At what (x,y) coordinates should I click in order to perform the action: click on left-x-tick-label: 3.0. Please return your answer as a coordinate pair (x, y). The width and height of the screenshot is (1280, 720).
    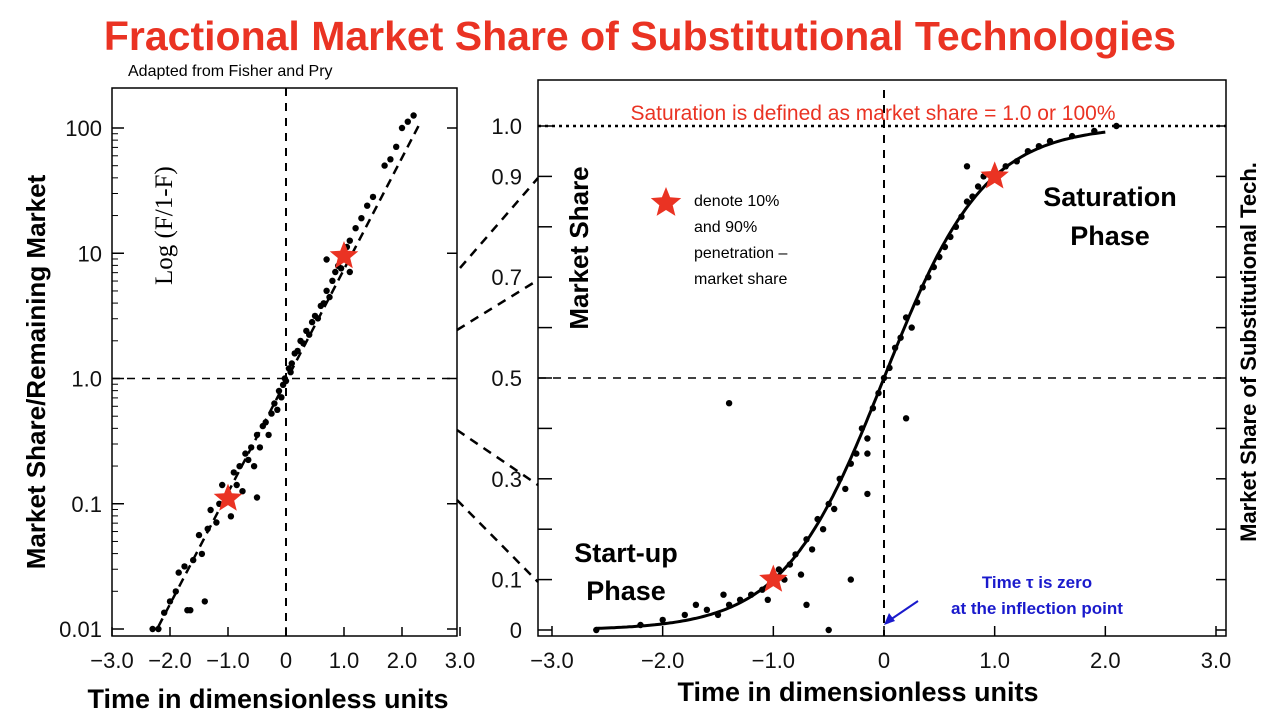
    Looking at the image, I should click on (460, 660).